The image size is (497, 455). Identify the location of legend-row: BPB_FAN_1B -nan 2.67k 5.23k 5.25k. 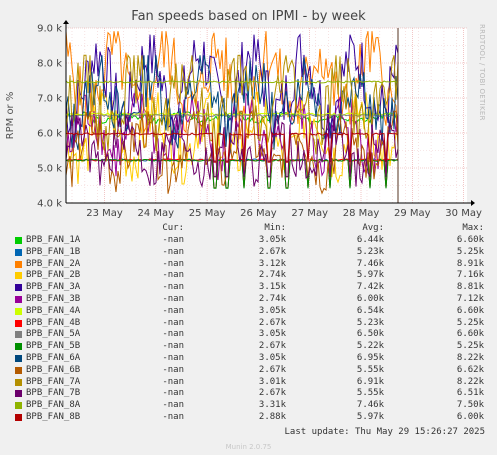
(248, 253).